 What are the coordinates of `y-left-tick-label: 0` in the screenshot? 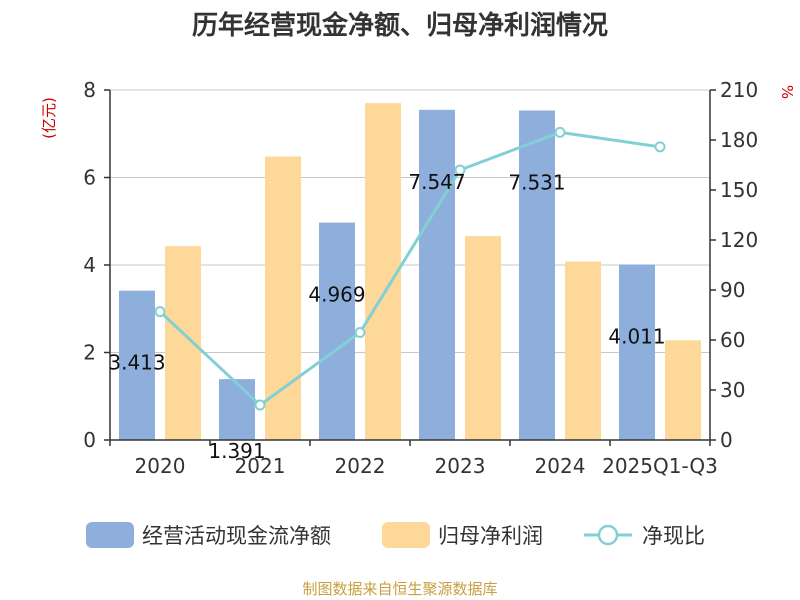 It's located at (89, 440).